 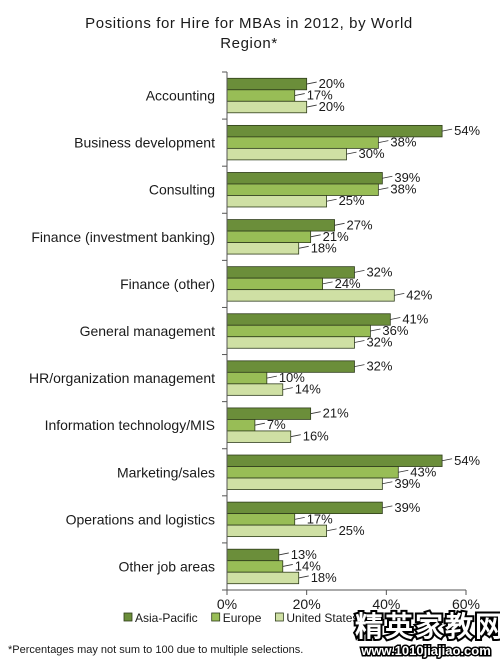 I want to click on chart-title-line-2: Region*, so click(x=249, y=43).